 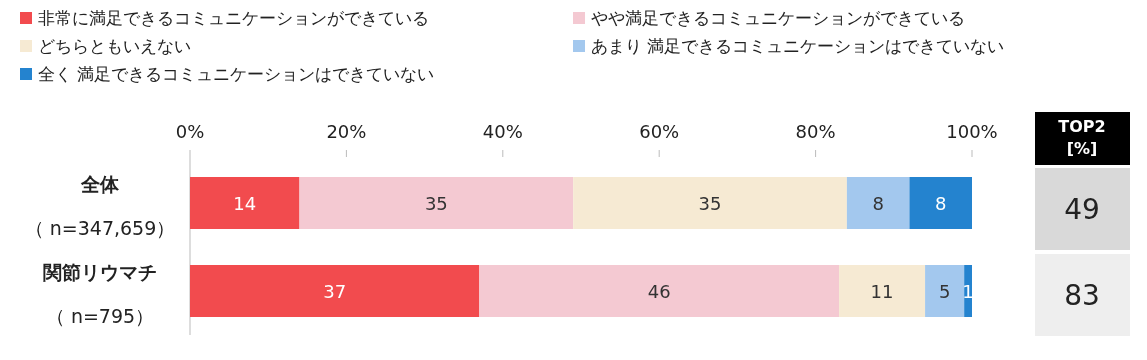 I want to click on data-label: 5, so click(x=944, y=291).